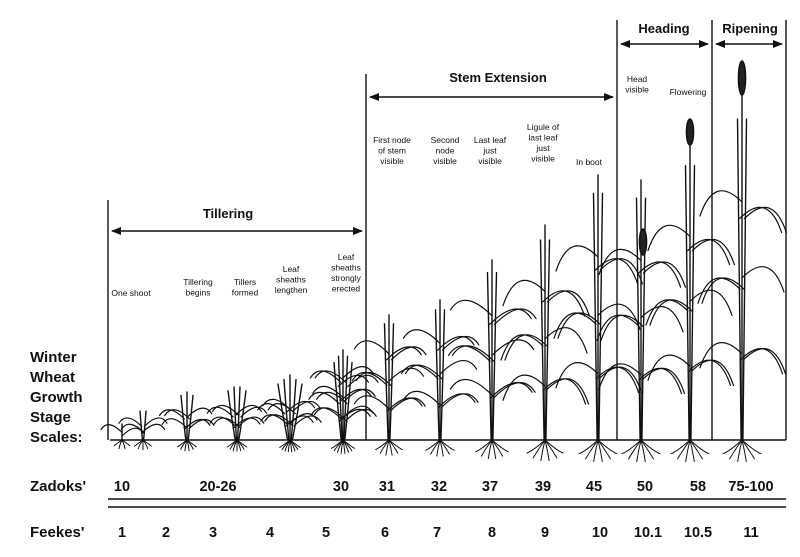 This screenshot has width=800, height=557. What do you see at coordinates (543, 138) in the screenshot?
I see `stage-description-9-line-2: last leaf` at bounding box center [543, 138].